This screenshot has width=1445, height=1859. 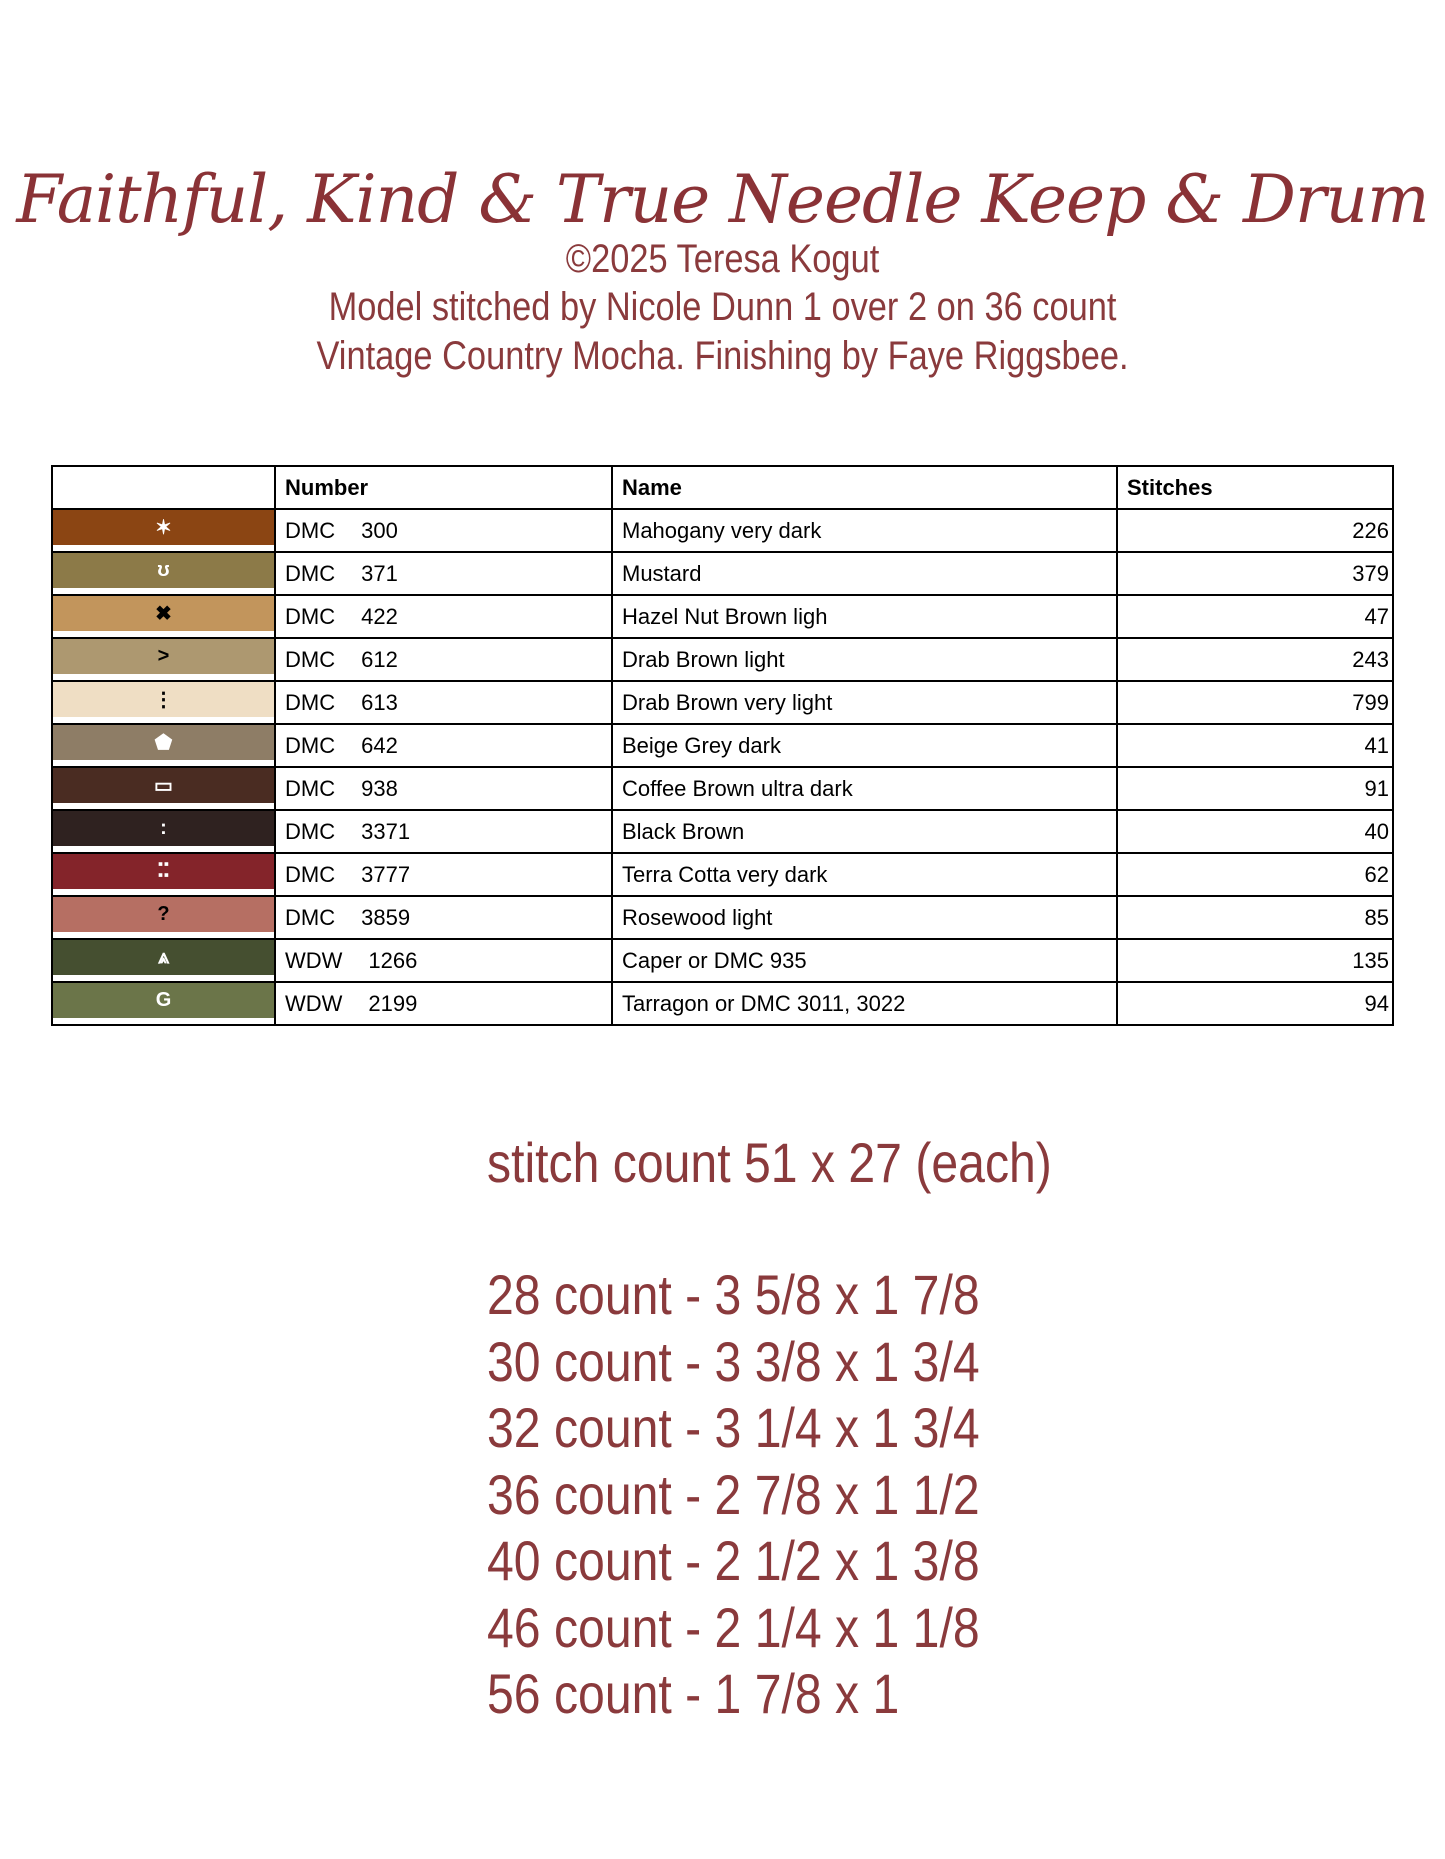 What do you see at coordinates (722, 616) in the screenshot?
I see `table-row: ✖ DMC 422 Hazel Nut Brown ligh 47` at bounding box center [722, 616].